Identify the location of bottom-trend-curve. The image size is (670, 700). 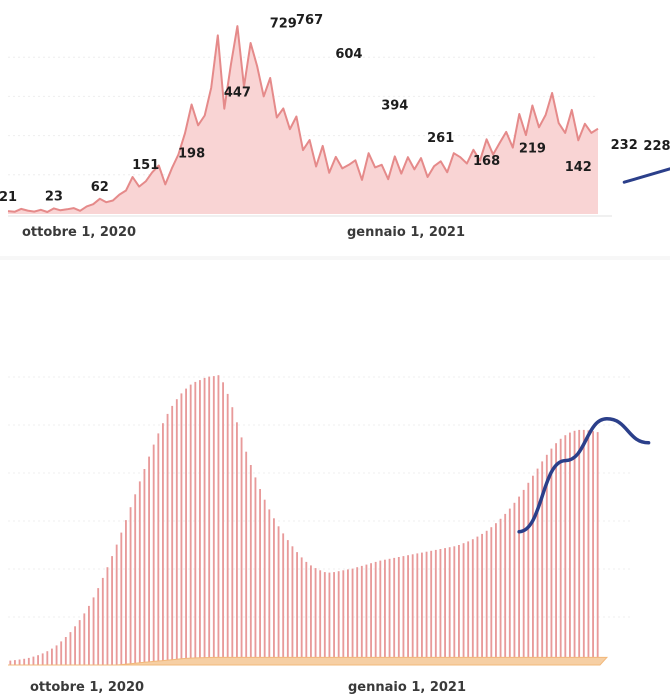
(584, 475).